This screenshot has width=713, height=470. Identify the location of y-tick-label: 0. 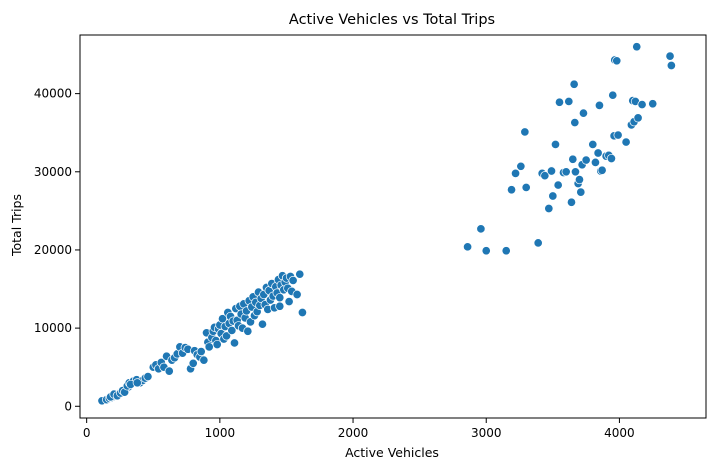
(68, 406).